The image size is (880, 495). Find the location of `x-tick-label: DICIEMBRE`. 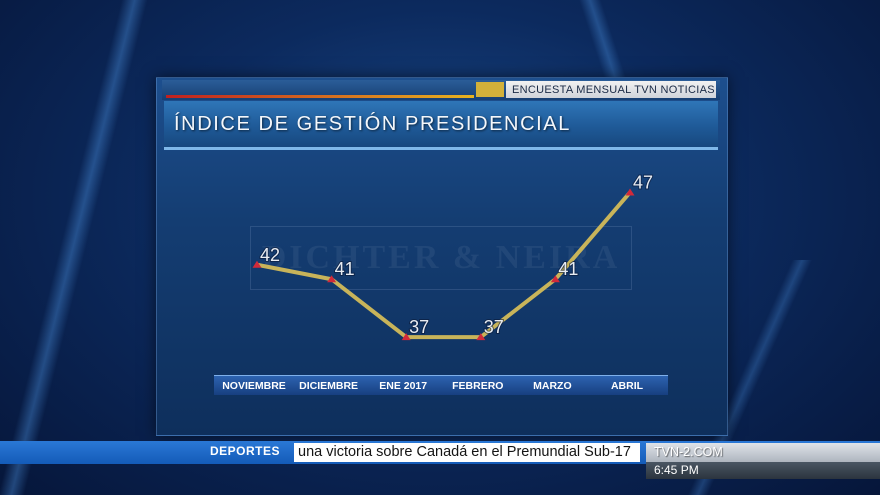

x-tick-label: DICIEMBRE is located at coordinates (328, 386).